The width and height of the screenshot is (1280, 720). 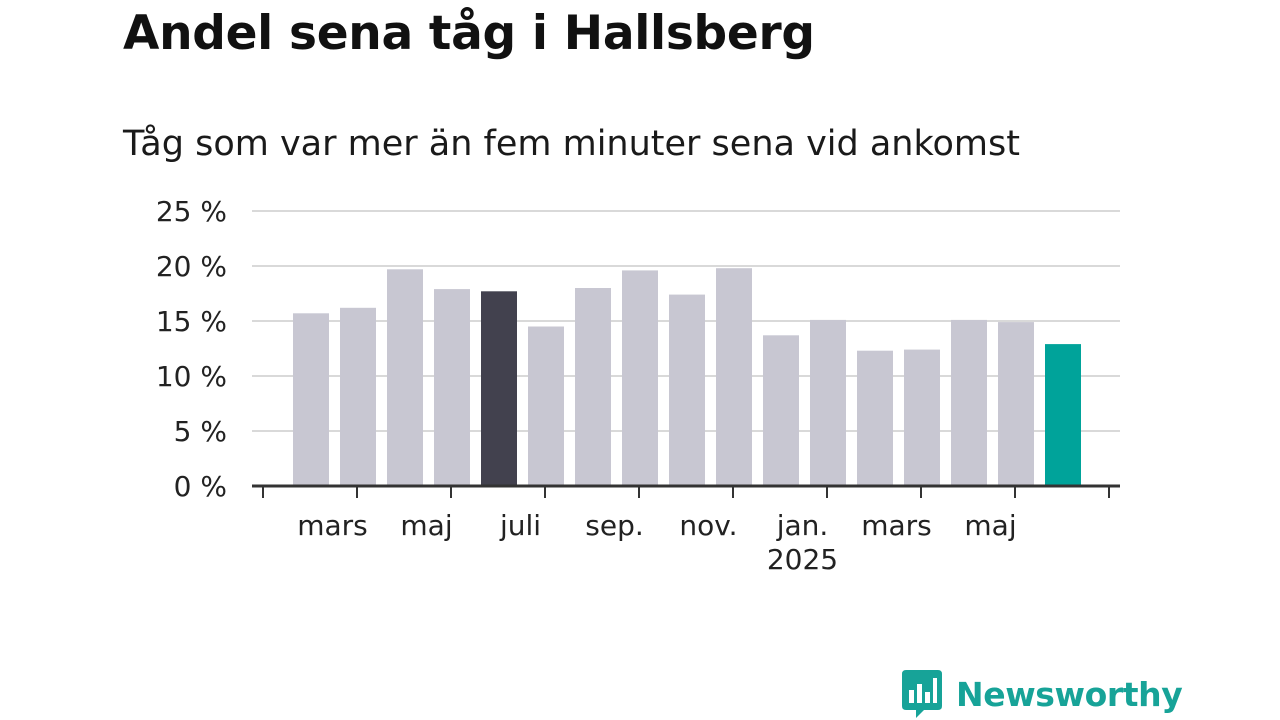 I want to click on y-tick-label: 0 %, so click(x=200, y=486).